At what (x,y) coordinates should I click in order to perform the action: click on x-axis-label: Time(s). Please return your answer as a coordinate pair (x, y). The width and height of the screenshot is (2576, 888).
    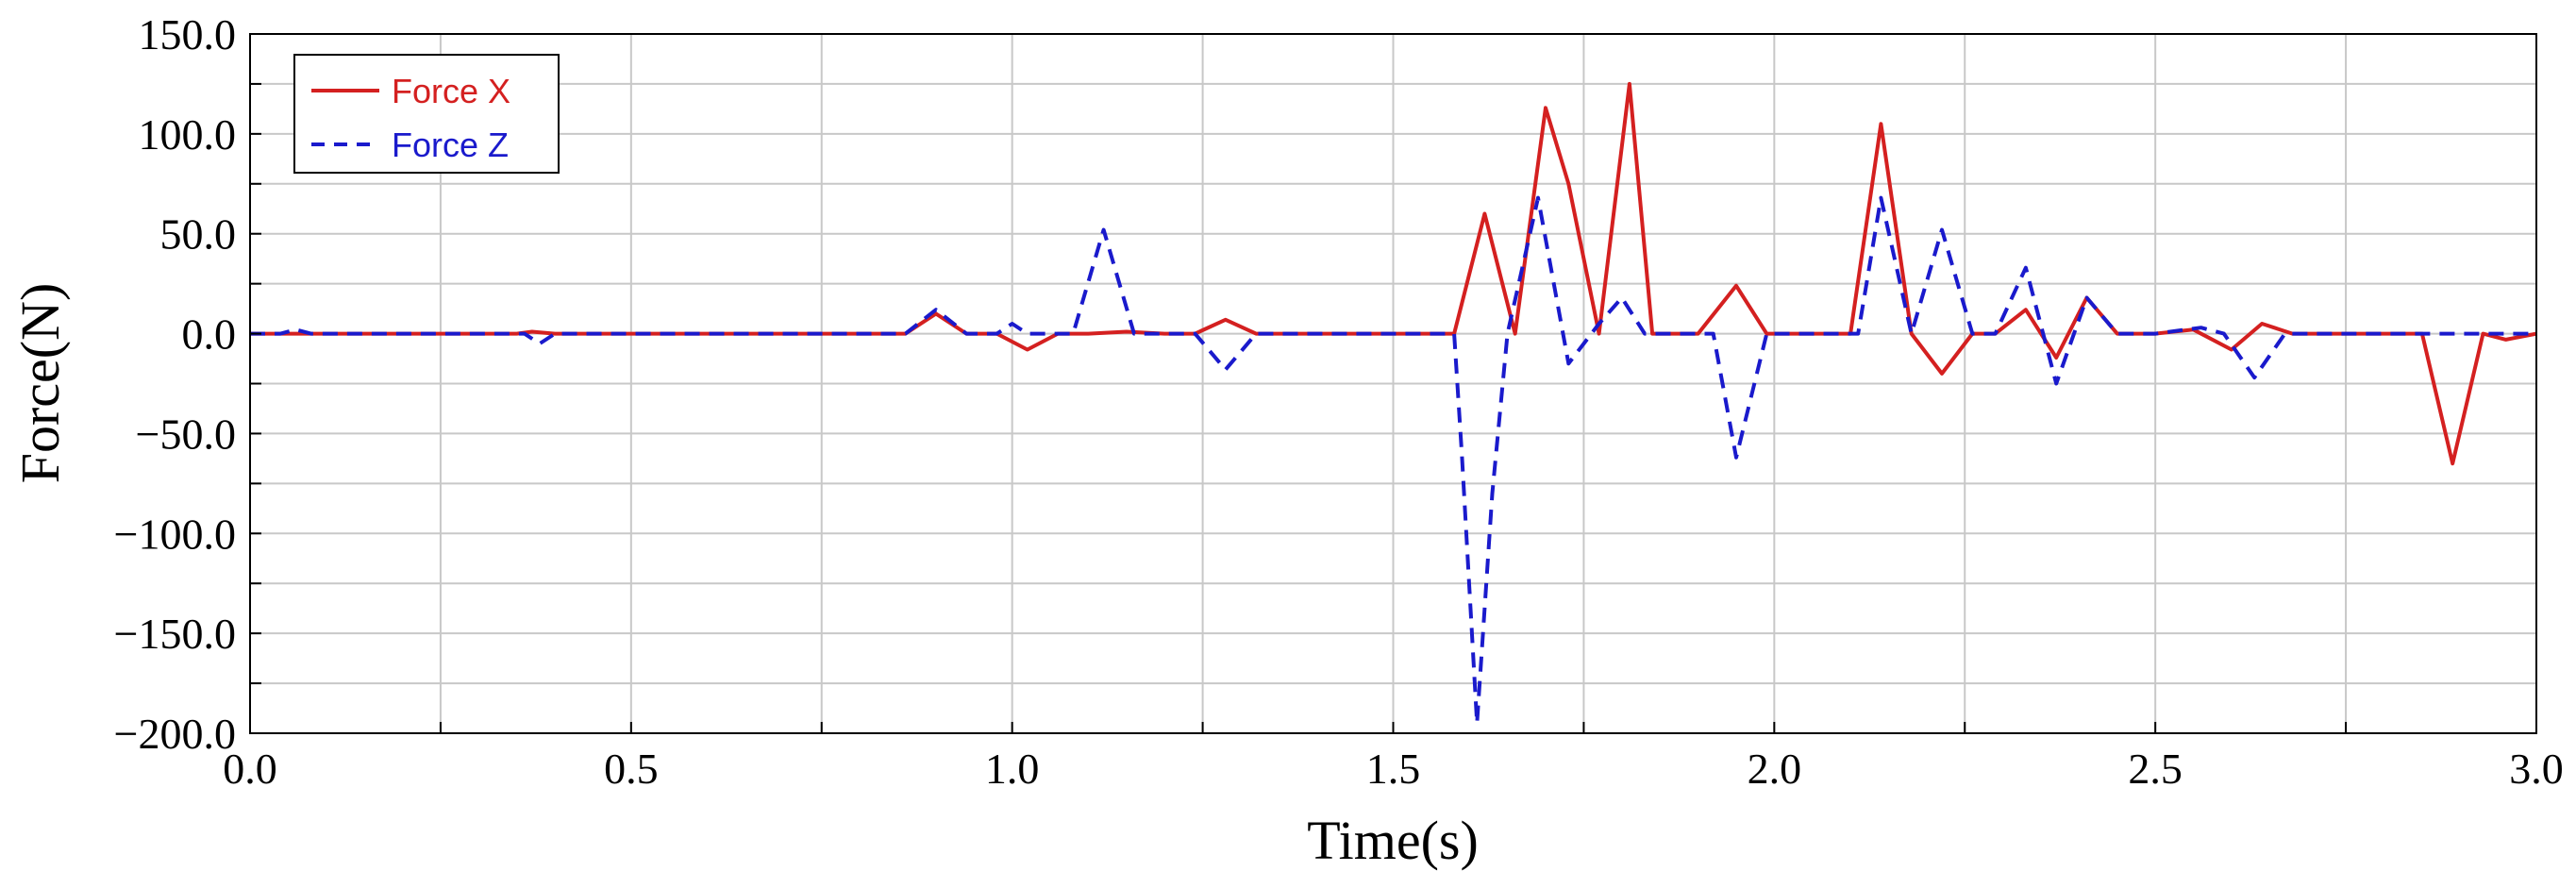
    Looking at the image, I should click on (1393, 840).